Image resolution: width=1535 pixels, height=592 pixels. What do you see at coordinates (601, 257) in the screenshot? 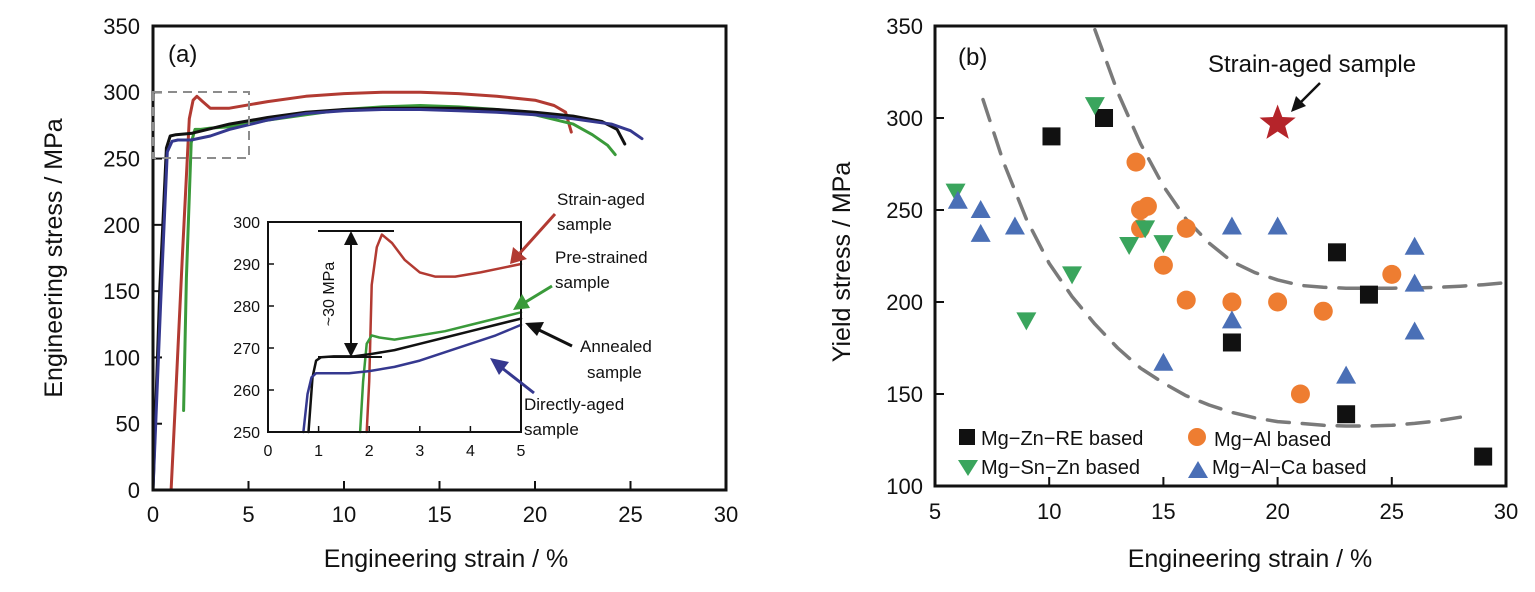
I see `callout-pre-strained-line1: Pre-strained` at bounding box center [601, 257].